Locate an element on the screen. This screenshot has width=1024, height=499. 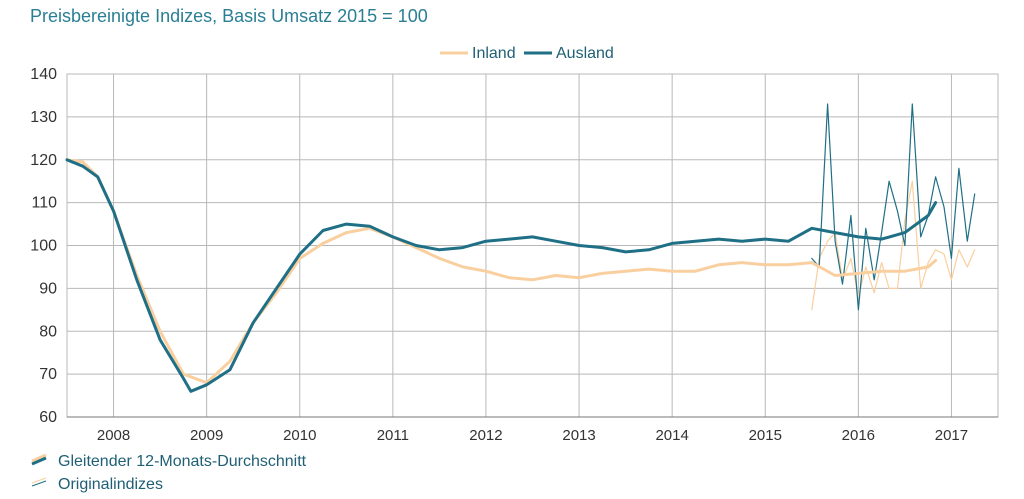
series-line-ausland-orig is located at coordinates (893, 207).